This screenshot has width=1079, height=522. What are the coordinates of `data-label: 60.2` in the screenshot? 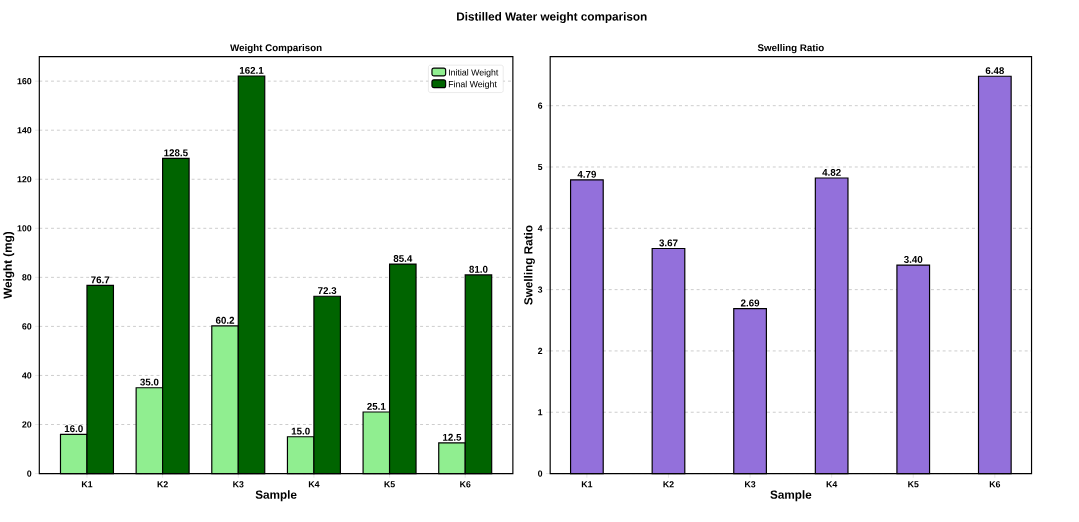 It's located at (225, 320).